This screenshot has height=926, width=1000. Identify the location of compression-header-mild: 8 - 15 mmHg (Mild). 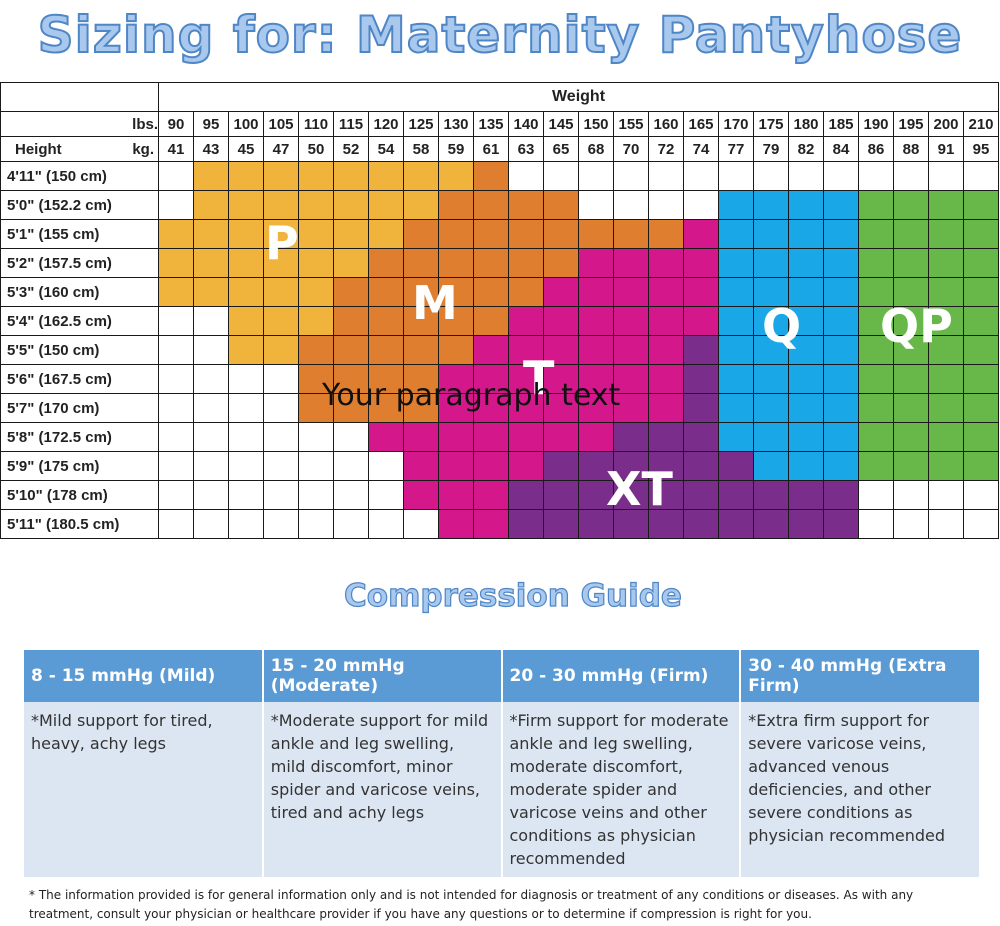
(144, 676).